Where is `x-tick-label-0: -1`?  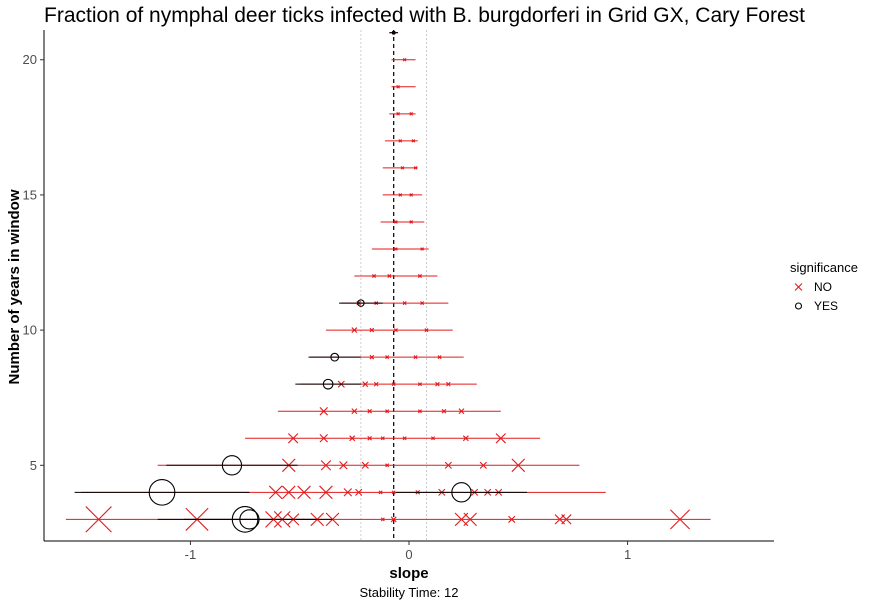 x-tick-label-0: -1 is located at coordinates (191, 554).